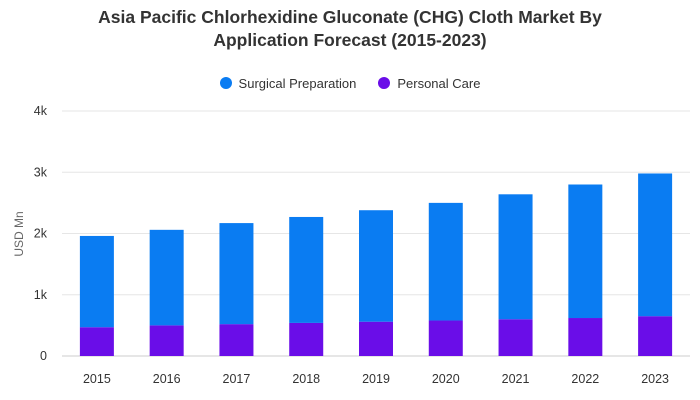  What do you see at coordinates (585, 251) in the screenshot?
I see `bar-surgical-preparation-2022` at bounding box center [585, 251].